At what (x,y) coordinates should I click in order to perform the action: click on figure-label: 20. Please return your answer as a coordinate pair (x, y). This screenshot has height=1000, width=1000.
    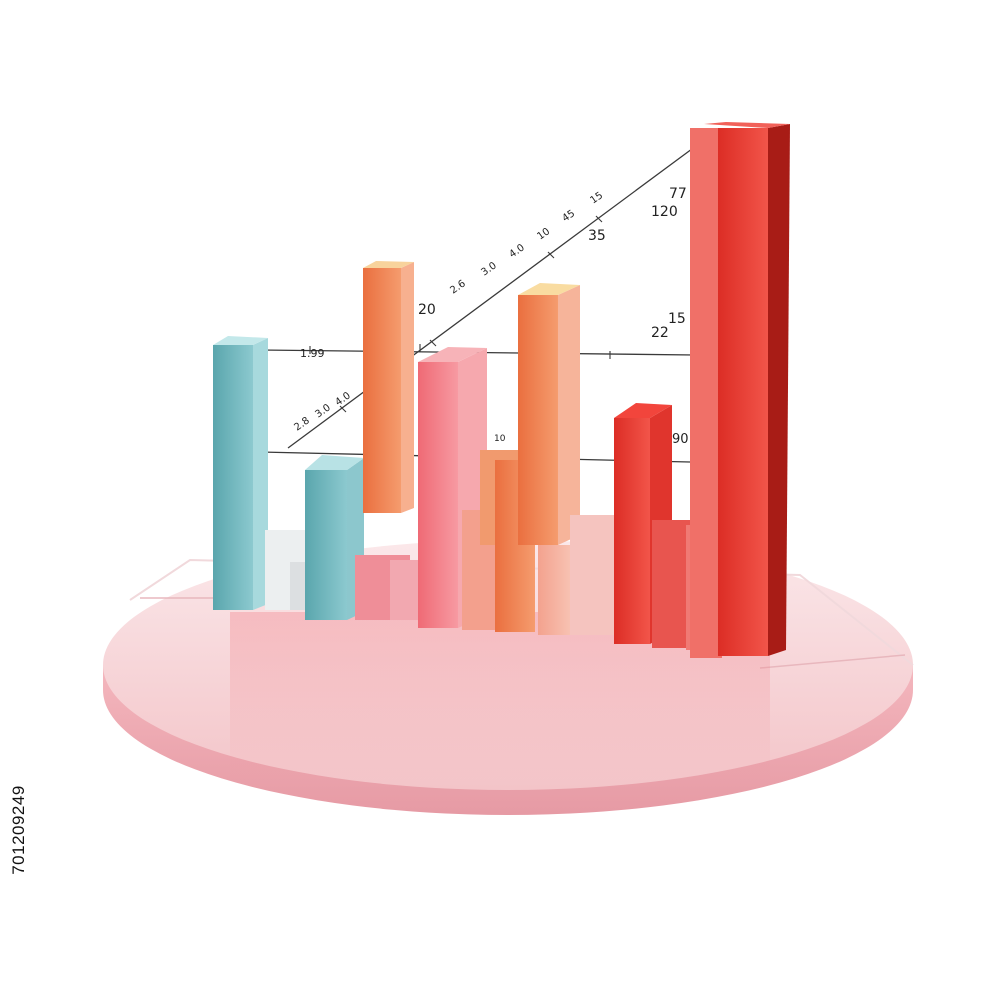
    Looking at the image, I should click on (427, 310).